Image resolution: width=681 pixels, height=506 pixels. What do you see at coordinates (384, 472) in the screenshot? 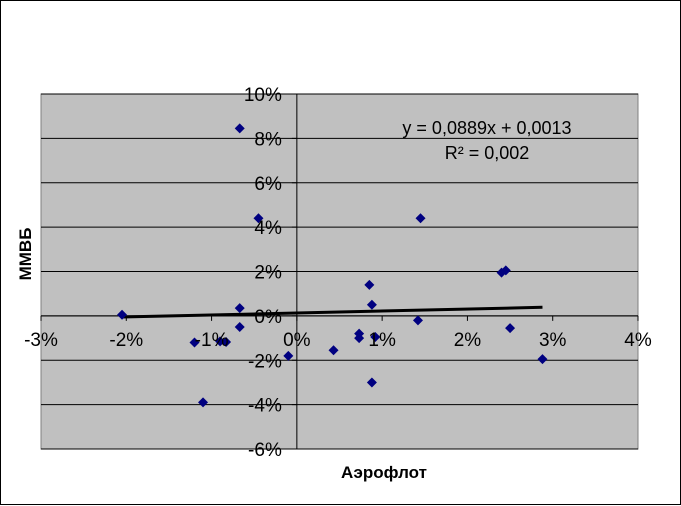
I see `x-axis-title: Аэрофлот` at bounding box center [384, 472].